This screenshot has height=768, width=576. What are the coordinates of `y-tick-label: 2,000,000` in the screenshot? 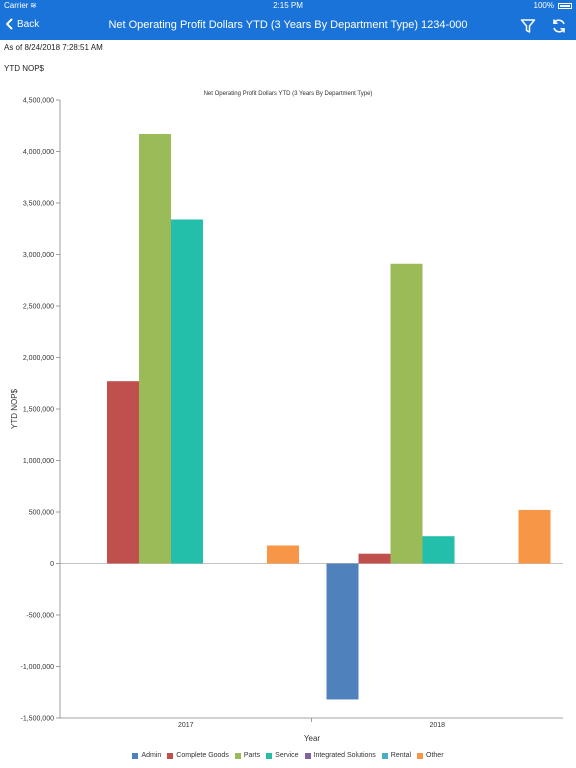 It's located at (38, 358).